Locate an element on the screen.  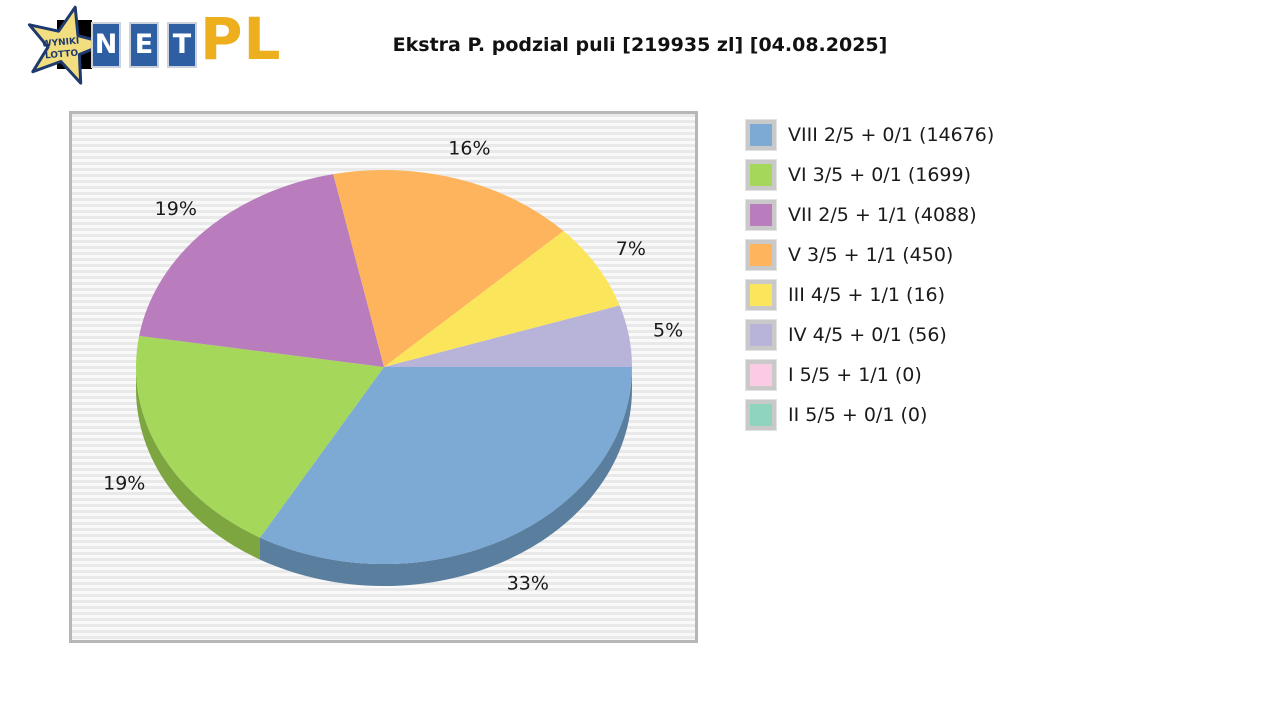
legend-label: I 5/5 + 1/1 (0) is located at coordinates (855, 375).